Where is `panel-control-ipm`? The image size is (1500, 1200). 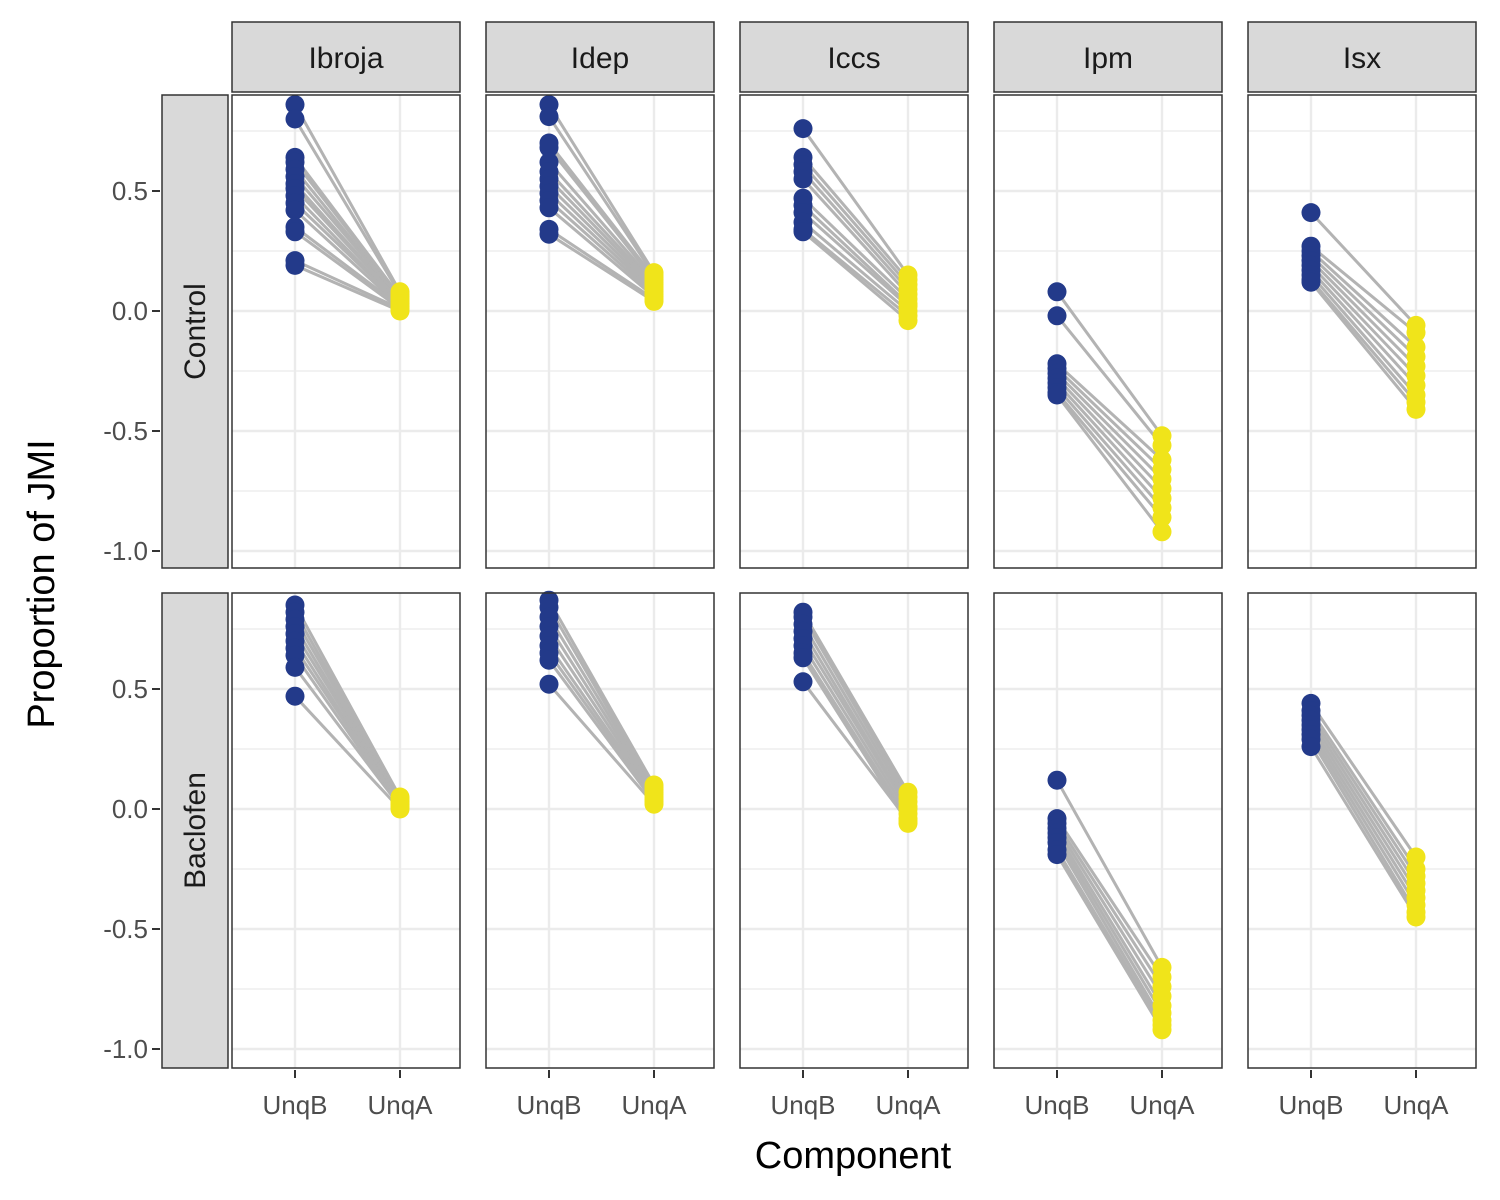
panel-control-ipm is located at coordinates (1108, 331).